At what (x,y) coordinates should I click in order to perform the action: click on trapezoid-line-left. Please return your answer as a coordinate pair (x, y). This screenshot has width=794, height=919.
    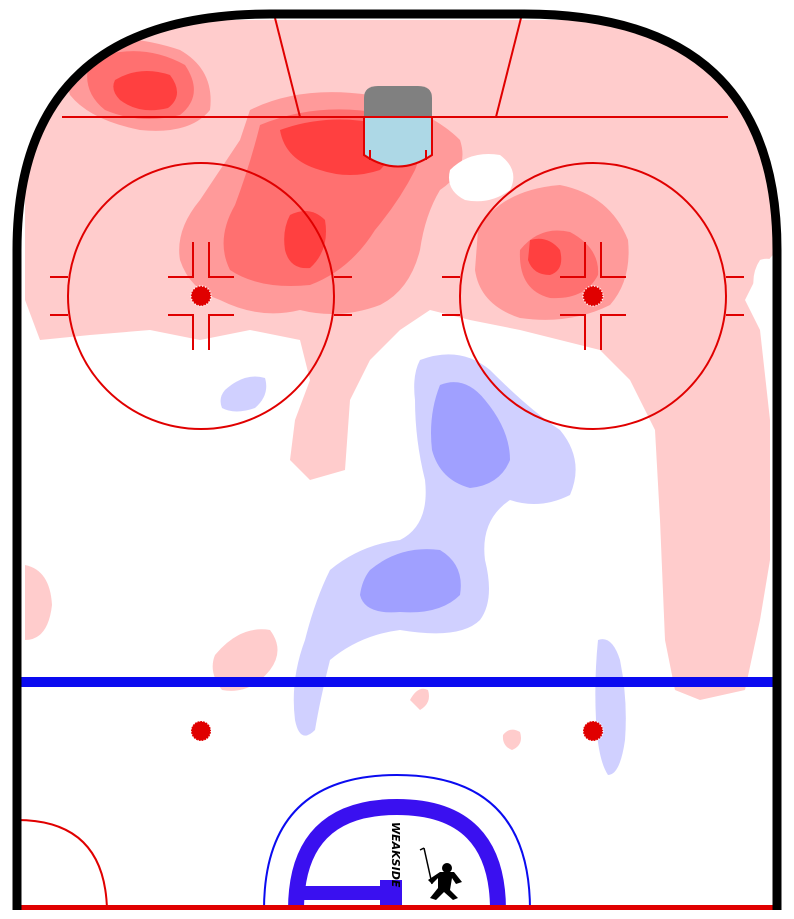
    Looking at the image, I should click on (287, 65).